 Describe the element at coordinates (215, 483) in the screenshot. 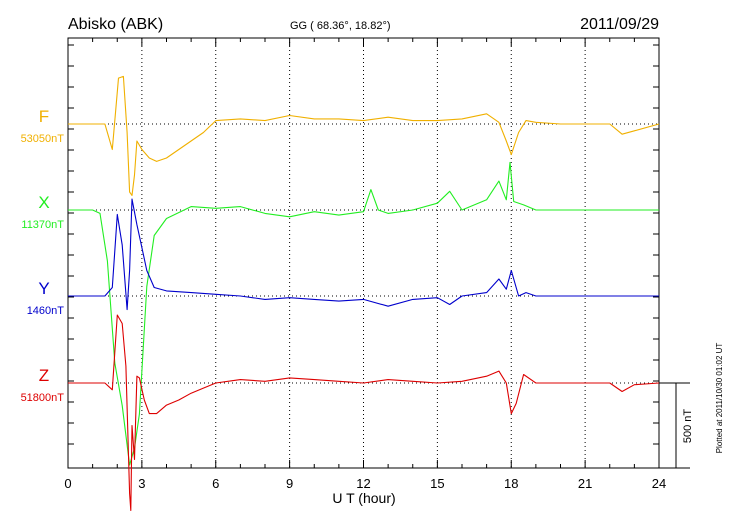

I see `x-tick-label: 6` at that location.